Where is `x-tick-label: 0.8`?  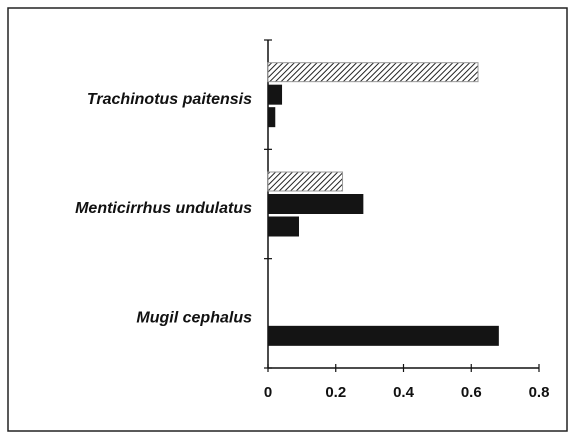
x-tick-label: 0.8 is located at coordinates (539, 392).